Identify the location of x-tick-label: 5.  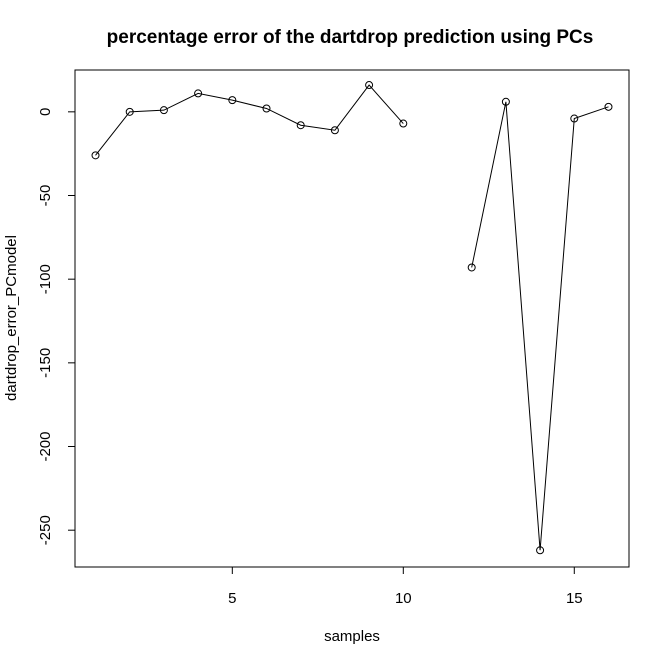
(232, 598).